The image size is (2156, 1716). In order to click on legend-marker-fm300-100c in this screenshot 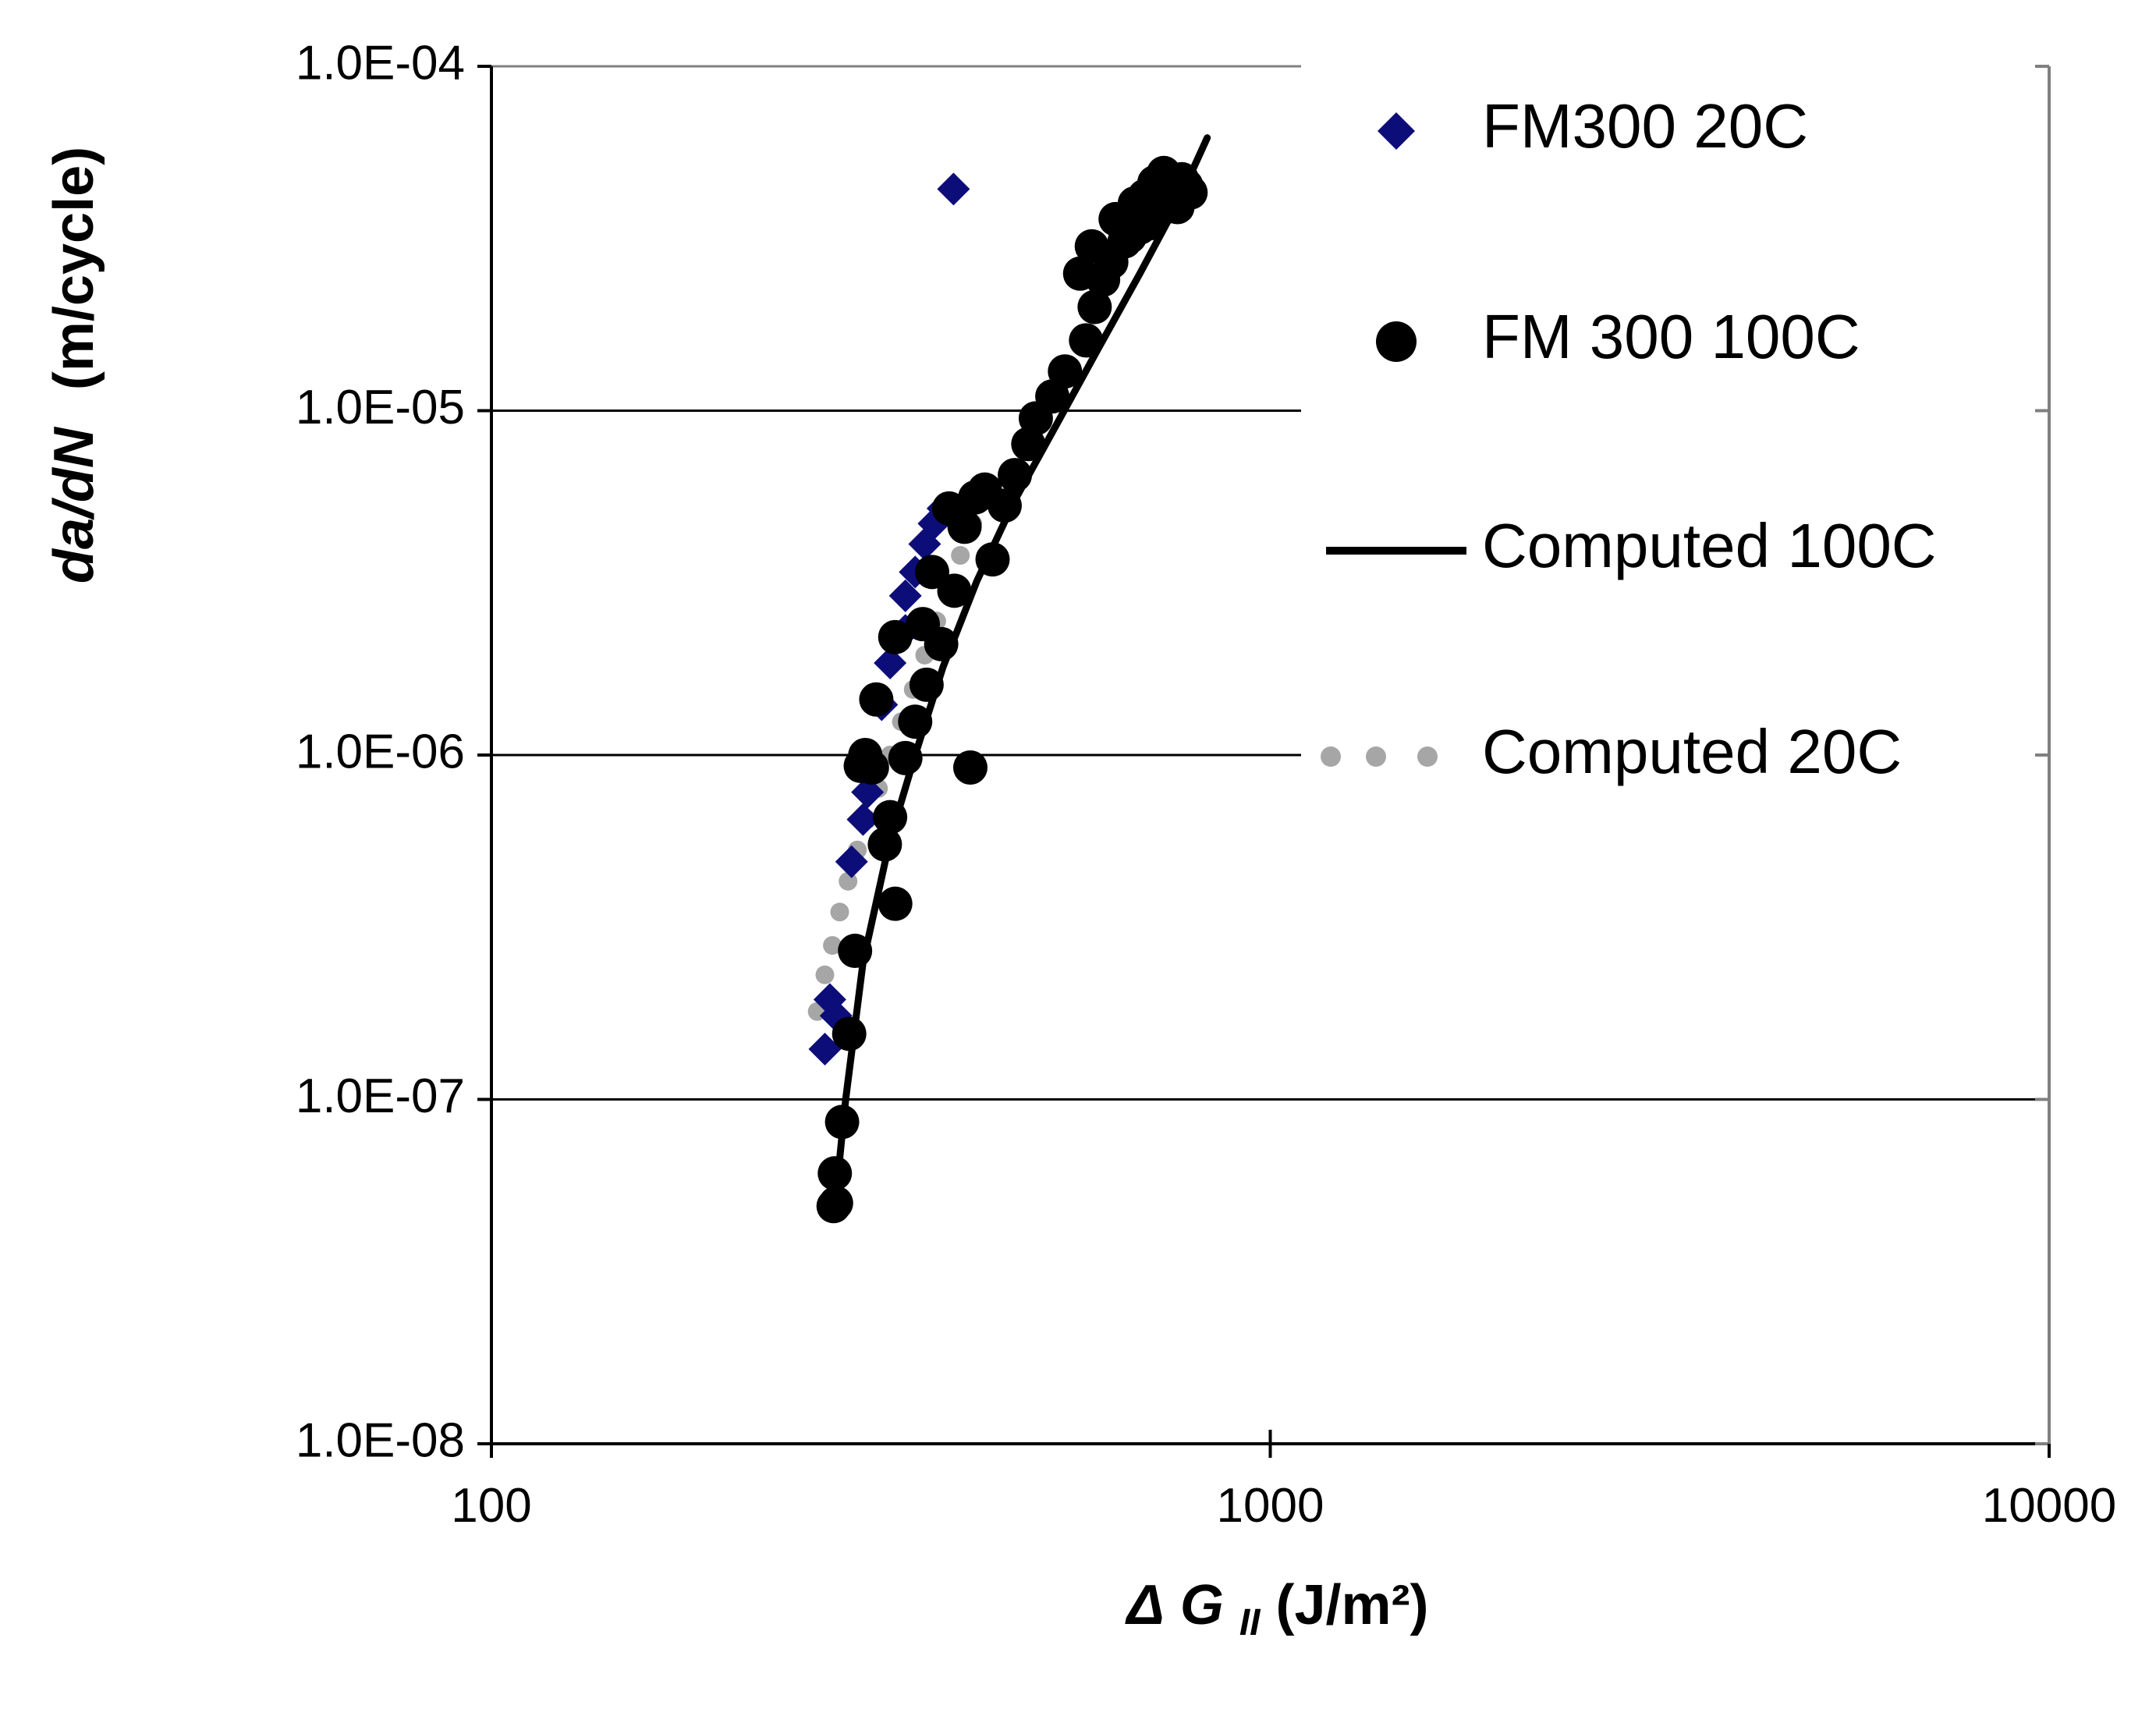, I will do `click(1396, 342)`.